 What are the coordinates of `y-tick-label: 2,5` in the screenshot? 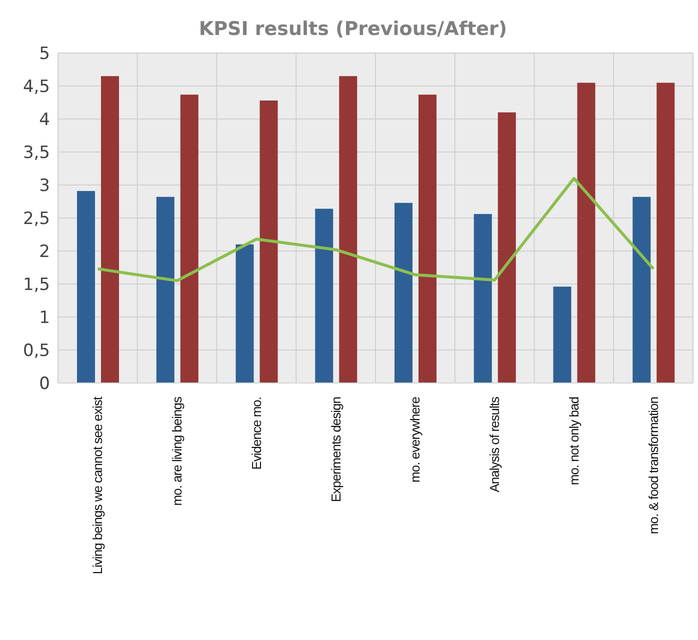 It's located at (36, 219).